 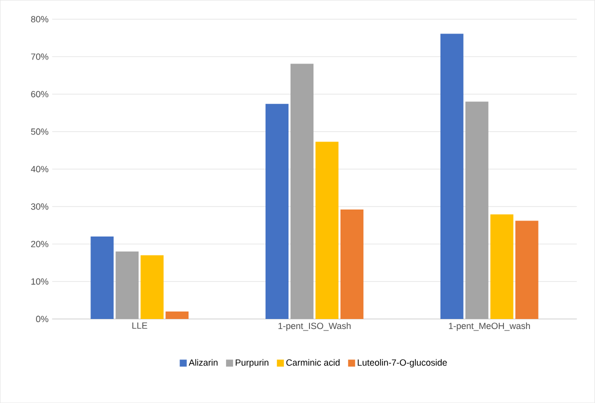 What do you see at coordinates (314, 326) in the screenshot?
I see `x-tick-label: 1-pent_ISO_Wash` at bounding box center [314, 326].